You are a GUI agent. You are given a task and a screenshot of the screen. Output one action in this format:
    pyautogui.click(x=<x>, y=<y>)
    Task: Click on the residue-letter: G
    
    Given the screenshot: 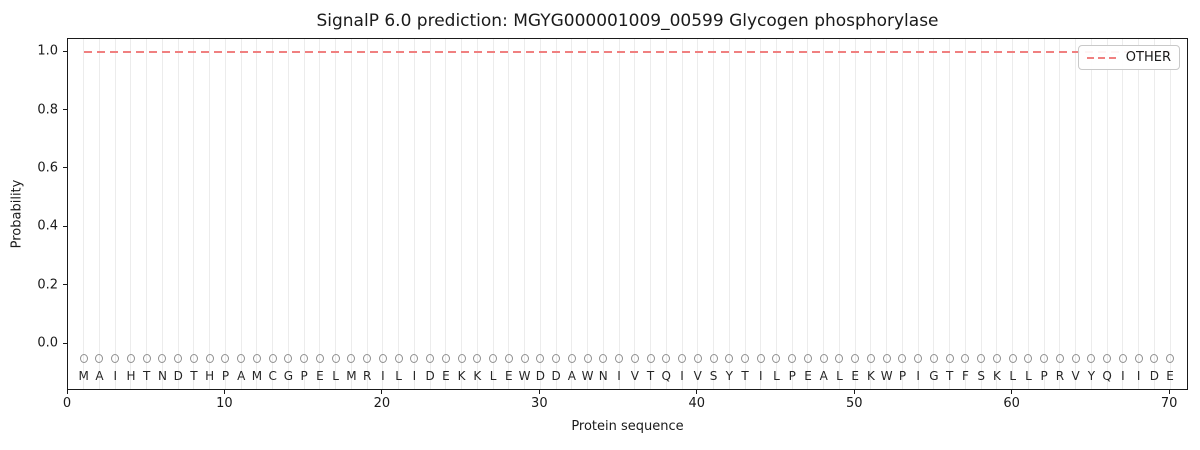 What is the action you would take?
    pyautogui.click(x=288, y=375)
    